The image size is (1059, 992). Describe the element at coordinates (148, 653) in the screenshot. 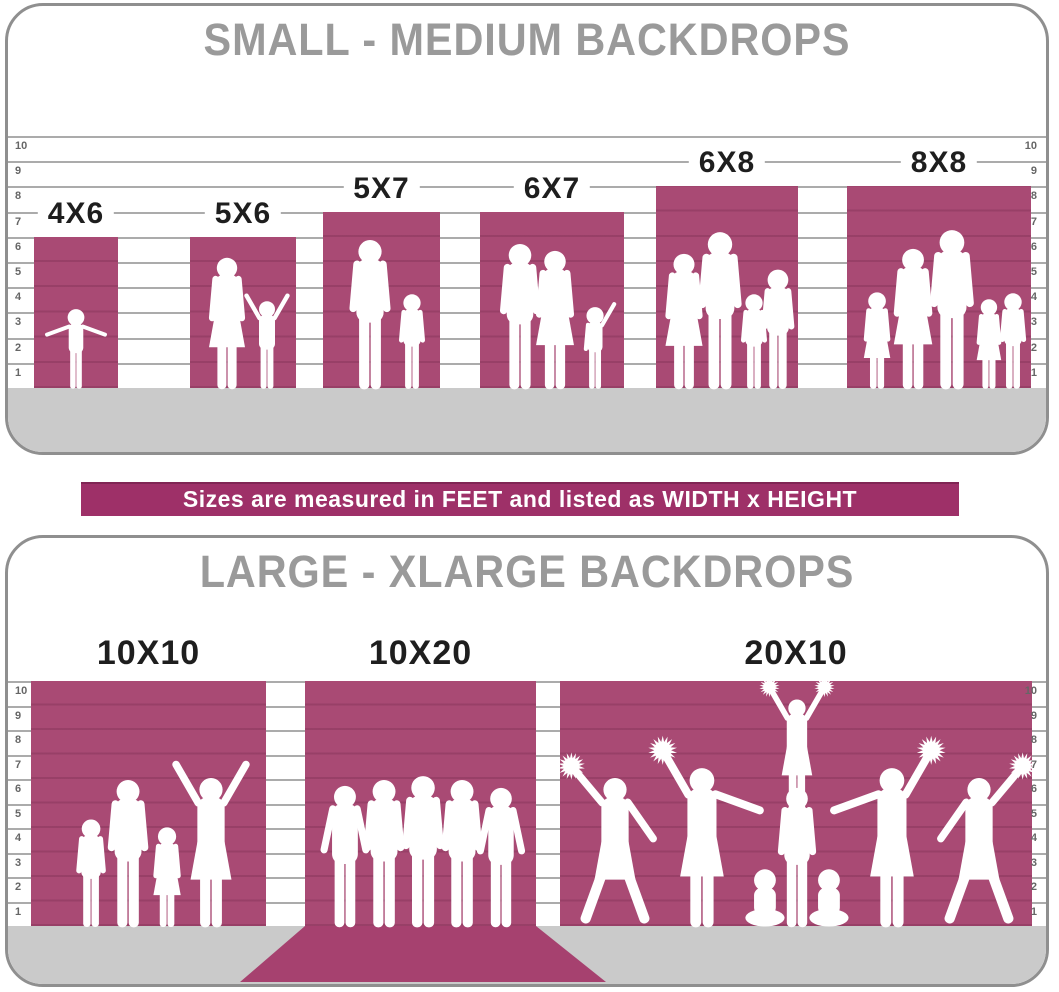

I see `size-label: 10X10` at that location.